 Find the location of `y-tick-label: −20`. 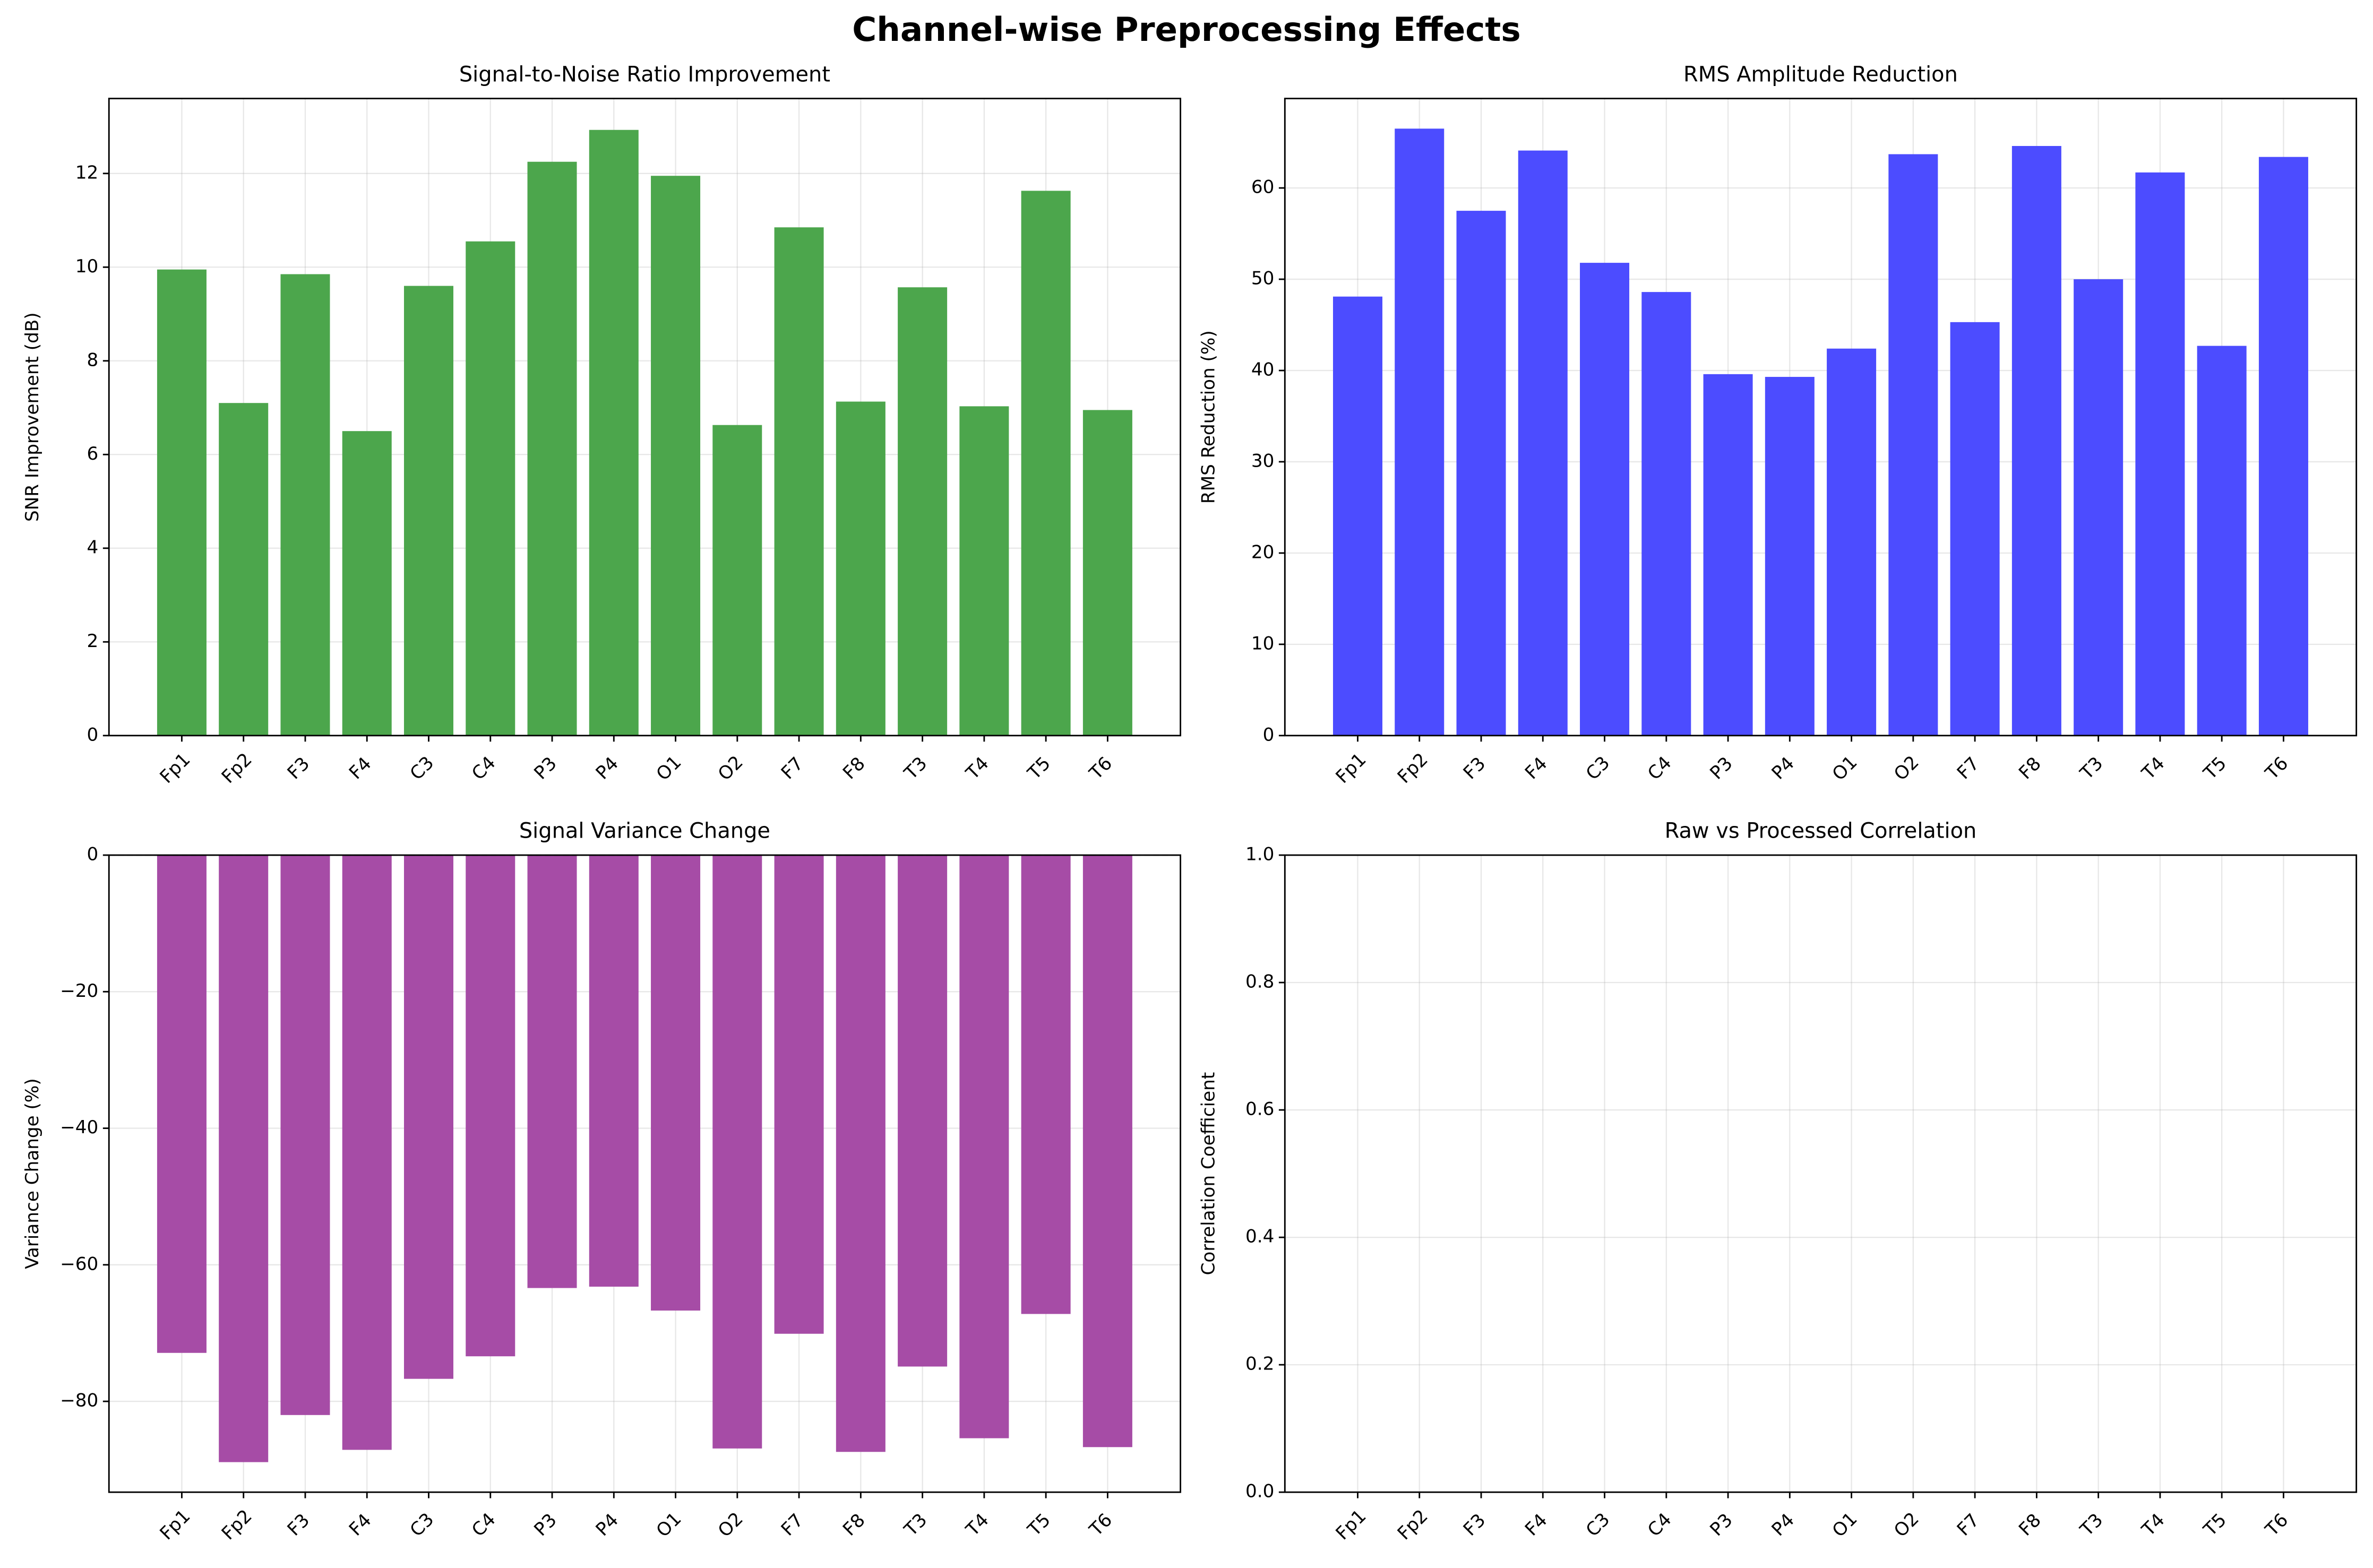

y-tick-label: −20 is located at coordinates (79, 991).